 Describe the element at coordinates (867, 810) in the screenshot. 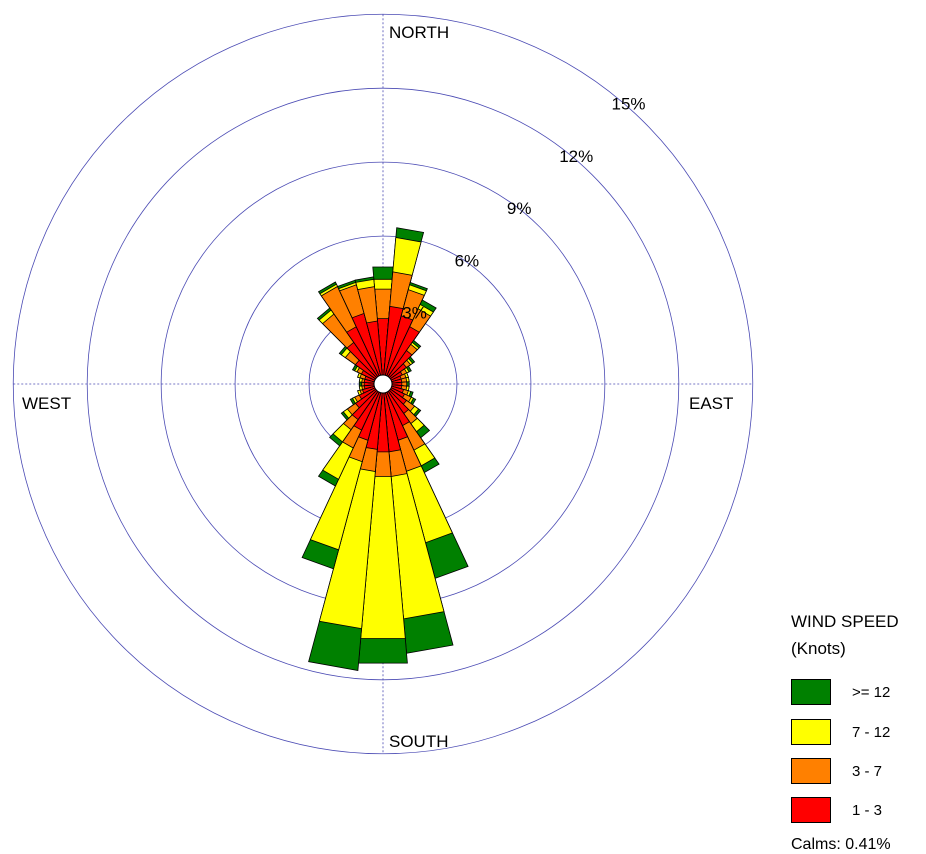

I see `legend-label: 1 - 3` at that location.